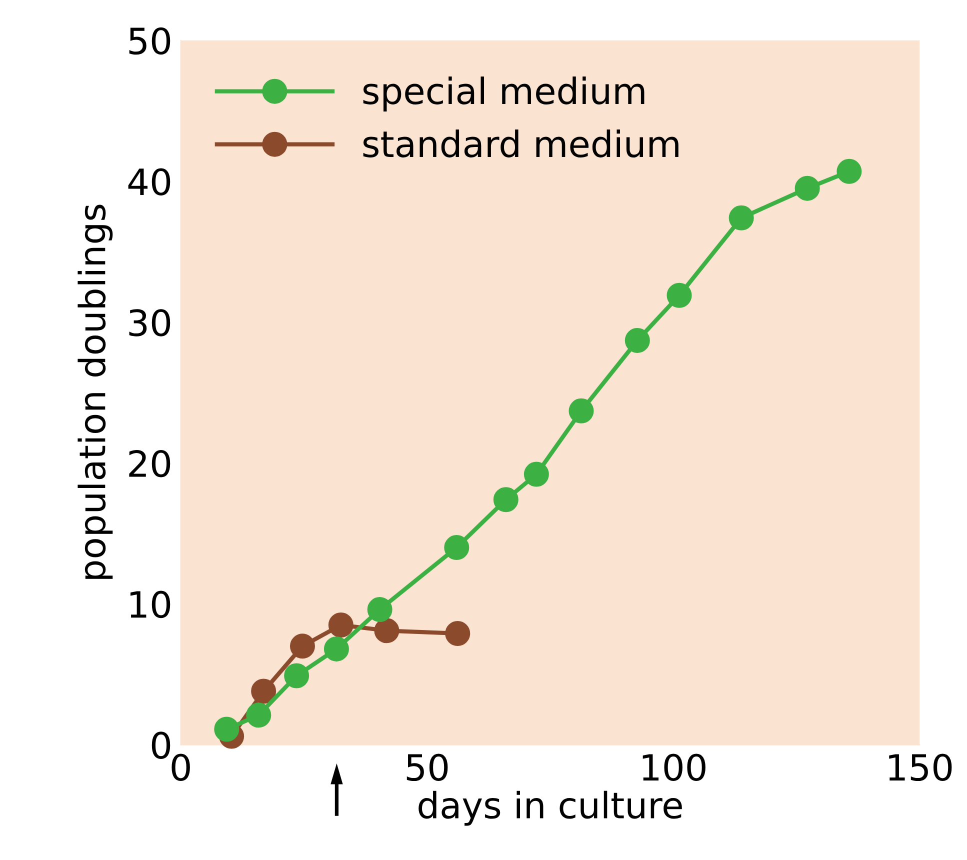 The image size is (967, 860). I want to click on y-tick-label: 10, so click(150, 604).